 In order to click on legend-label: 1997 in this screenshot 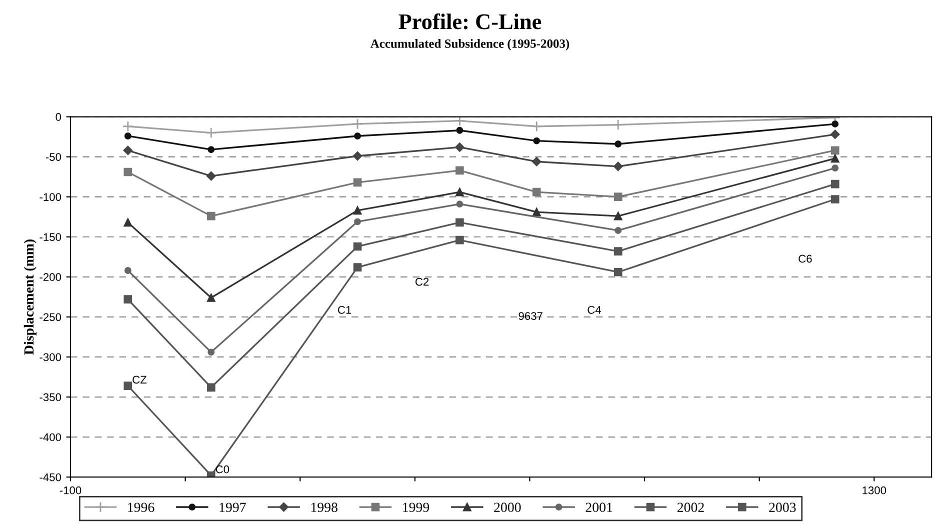, I will do `click(233, 507)`.